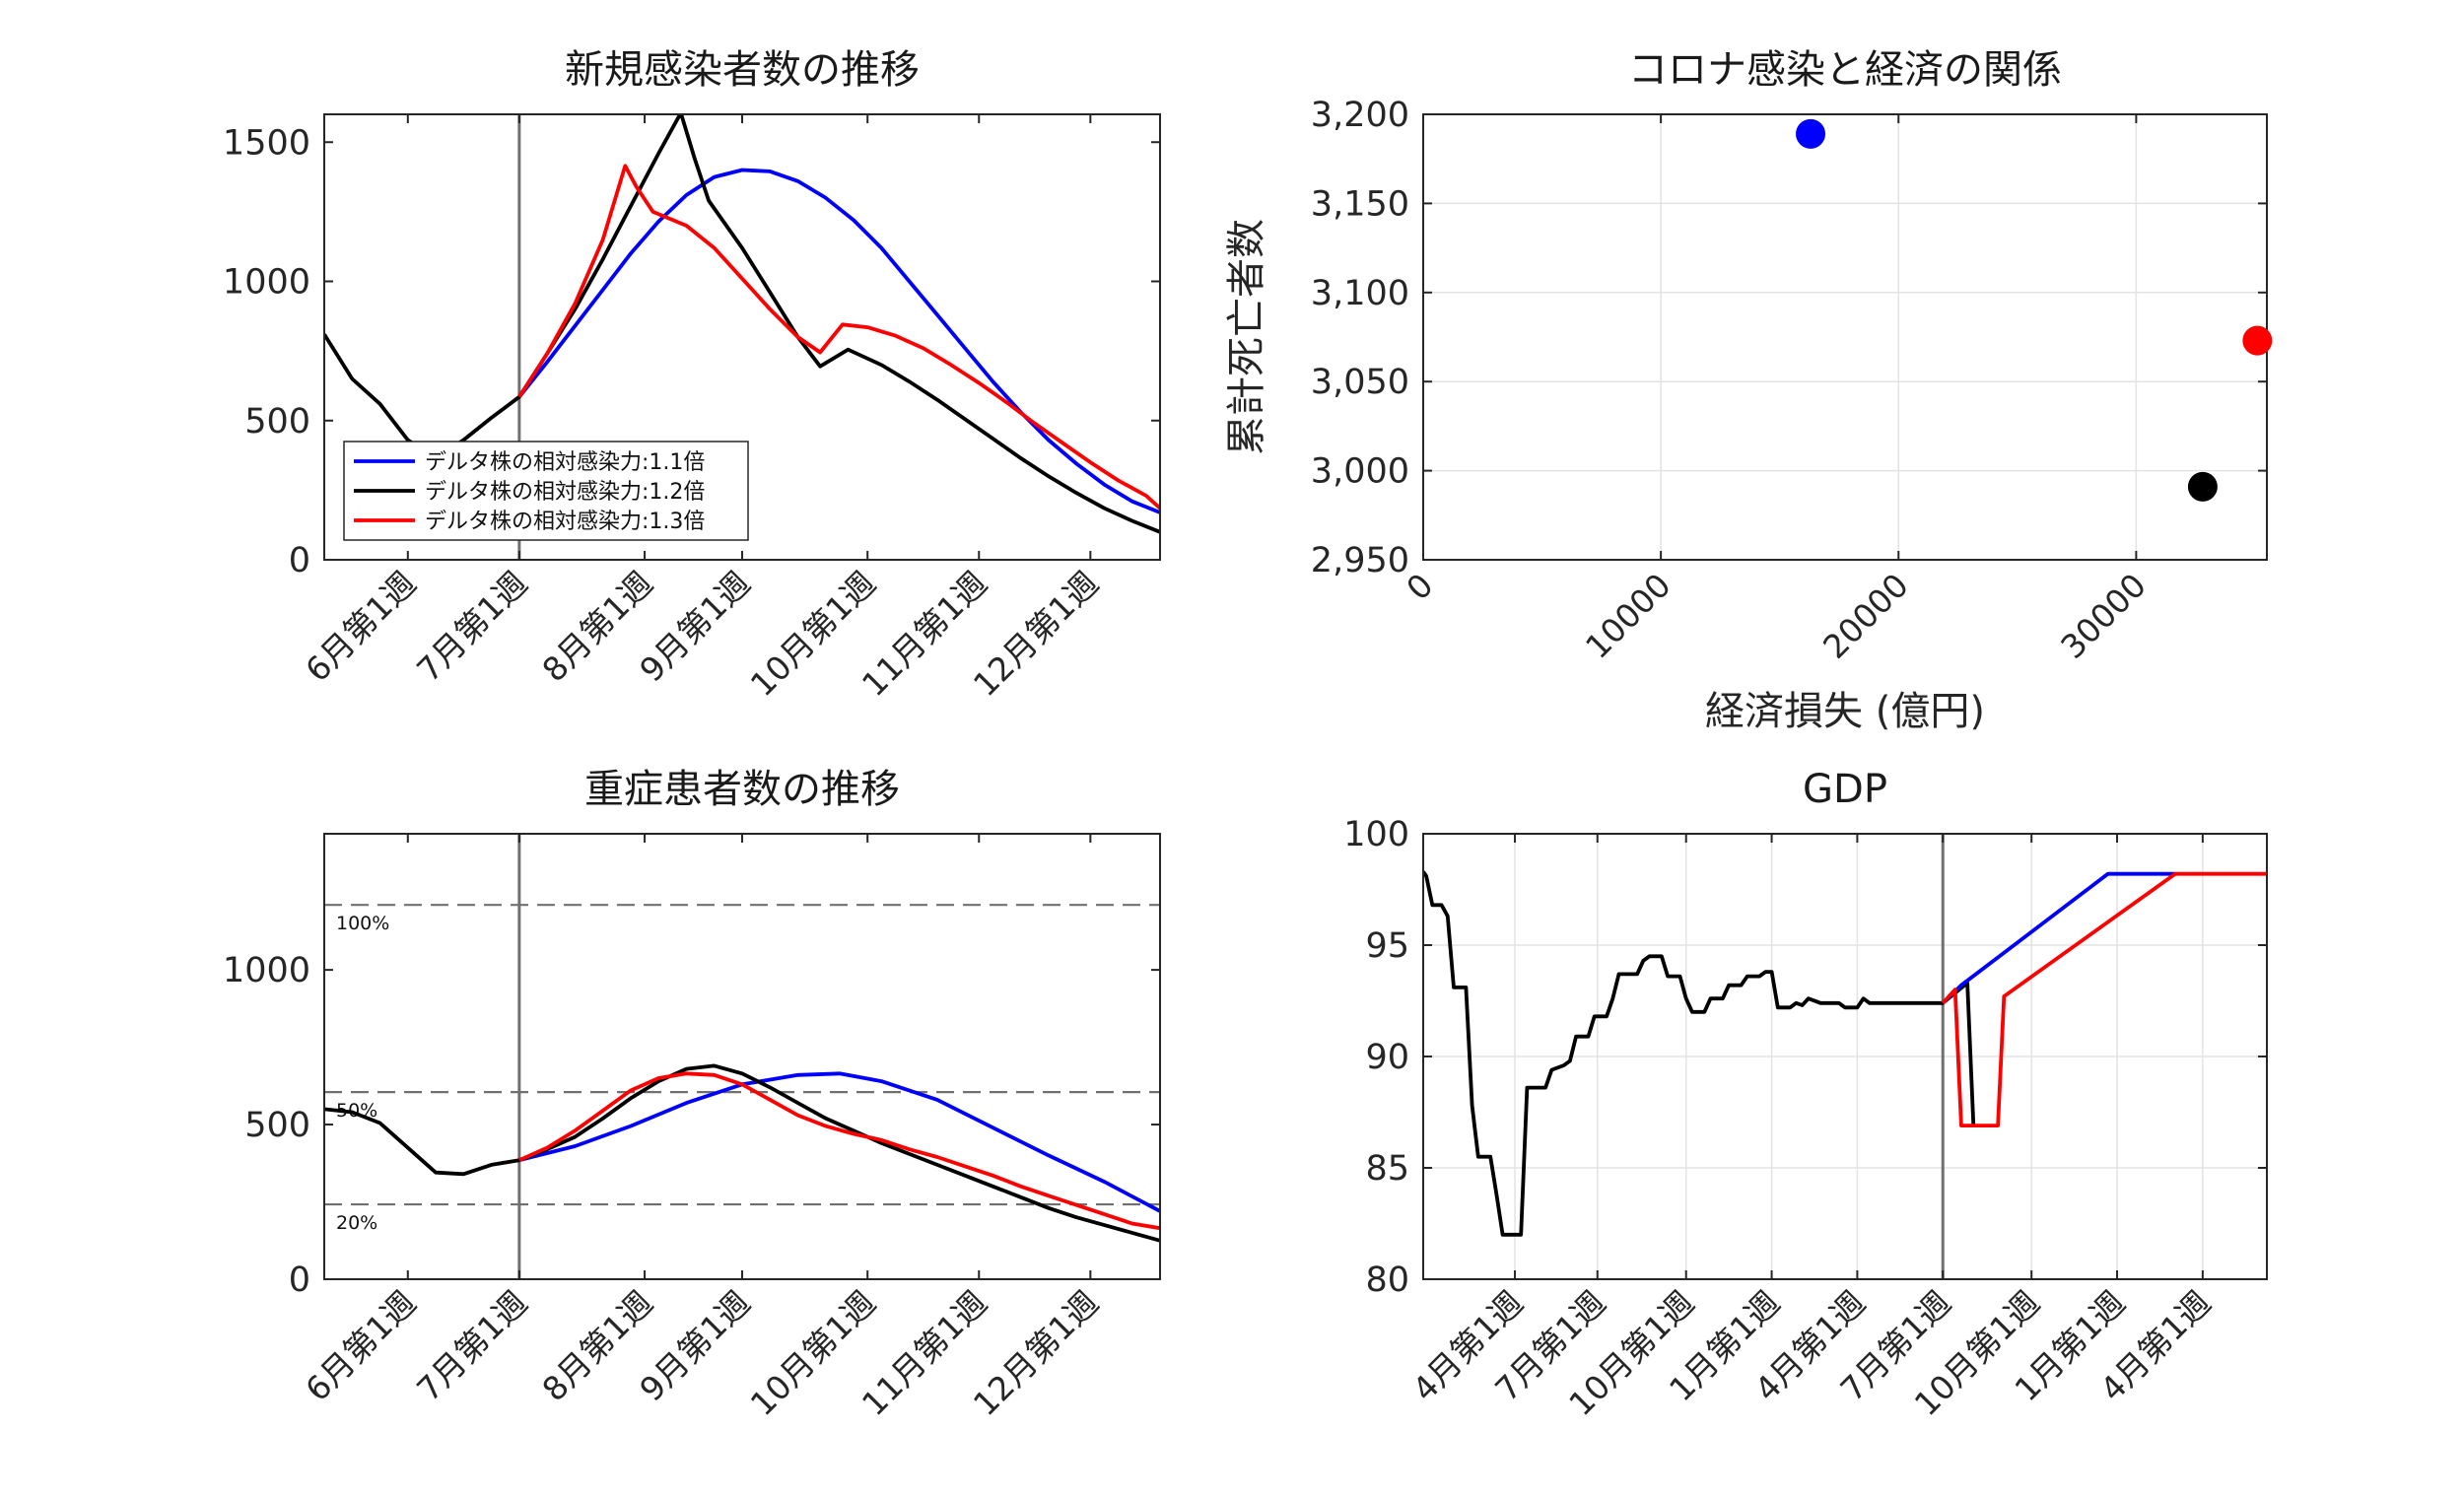 This screenshot has height=1499, width=2464. I want to click on x-tick-label: 30000, so click(2103, 616).